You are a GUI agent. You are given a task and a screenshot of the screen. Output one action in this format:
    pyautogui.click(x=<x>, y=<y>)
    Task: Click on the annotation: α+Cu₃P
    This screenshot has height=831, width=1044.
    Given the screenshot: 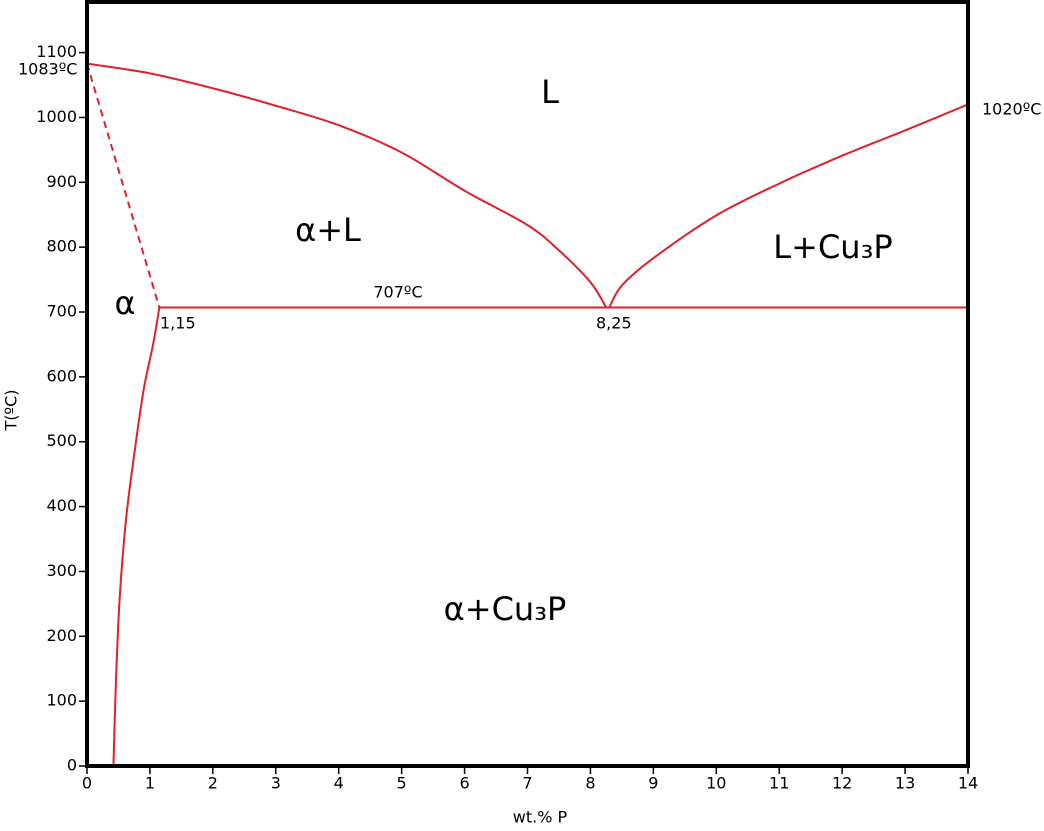 What is the action you would take?
    pyautogui.click(x=505, y=609)
    